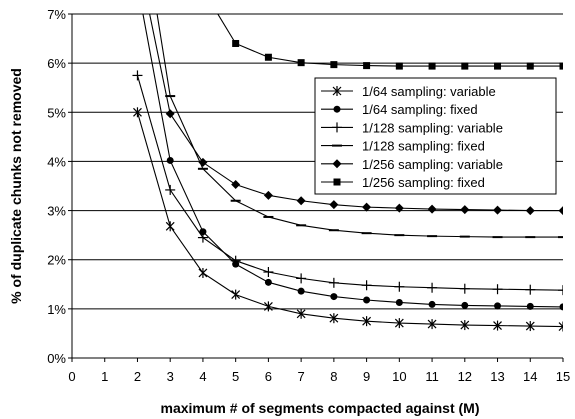  What do you see at coordinates (497, 376) in the screenshot?
I see `x-tick-label: 13` at bounding box center [497, 376].